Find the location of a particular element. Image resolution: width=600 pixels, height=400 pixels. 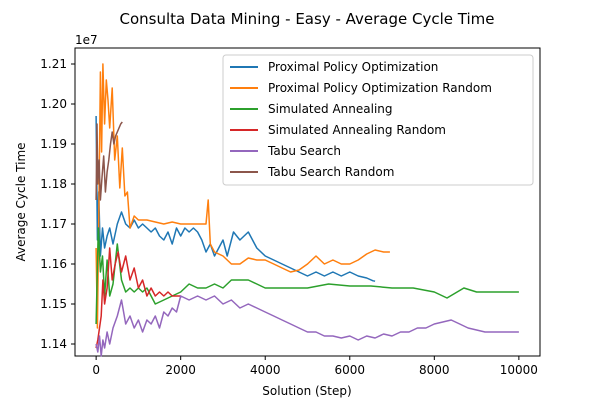

legend-label: Proximal Policy Optimization Random is located at coordinates (380, 88).